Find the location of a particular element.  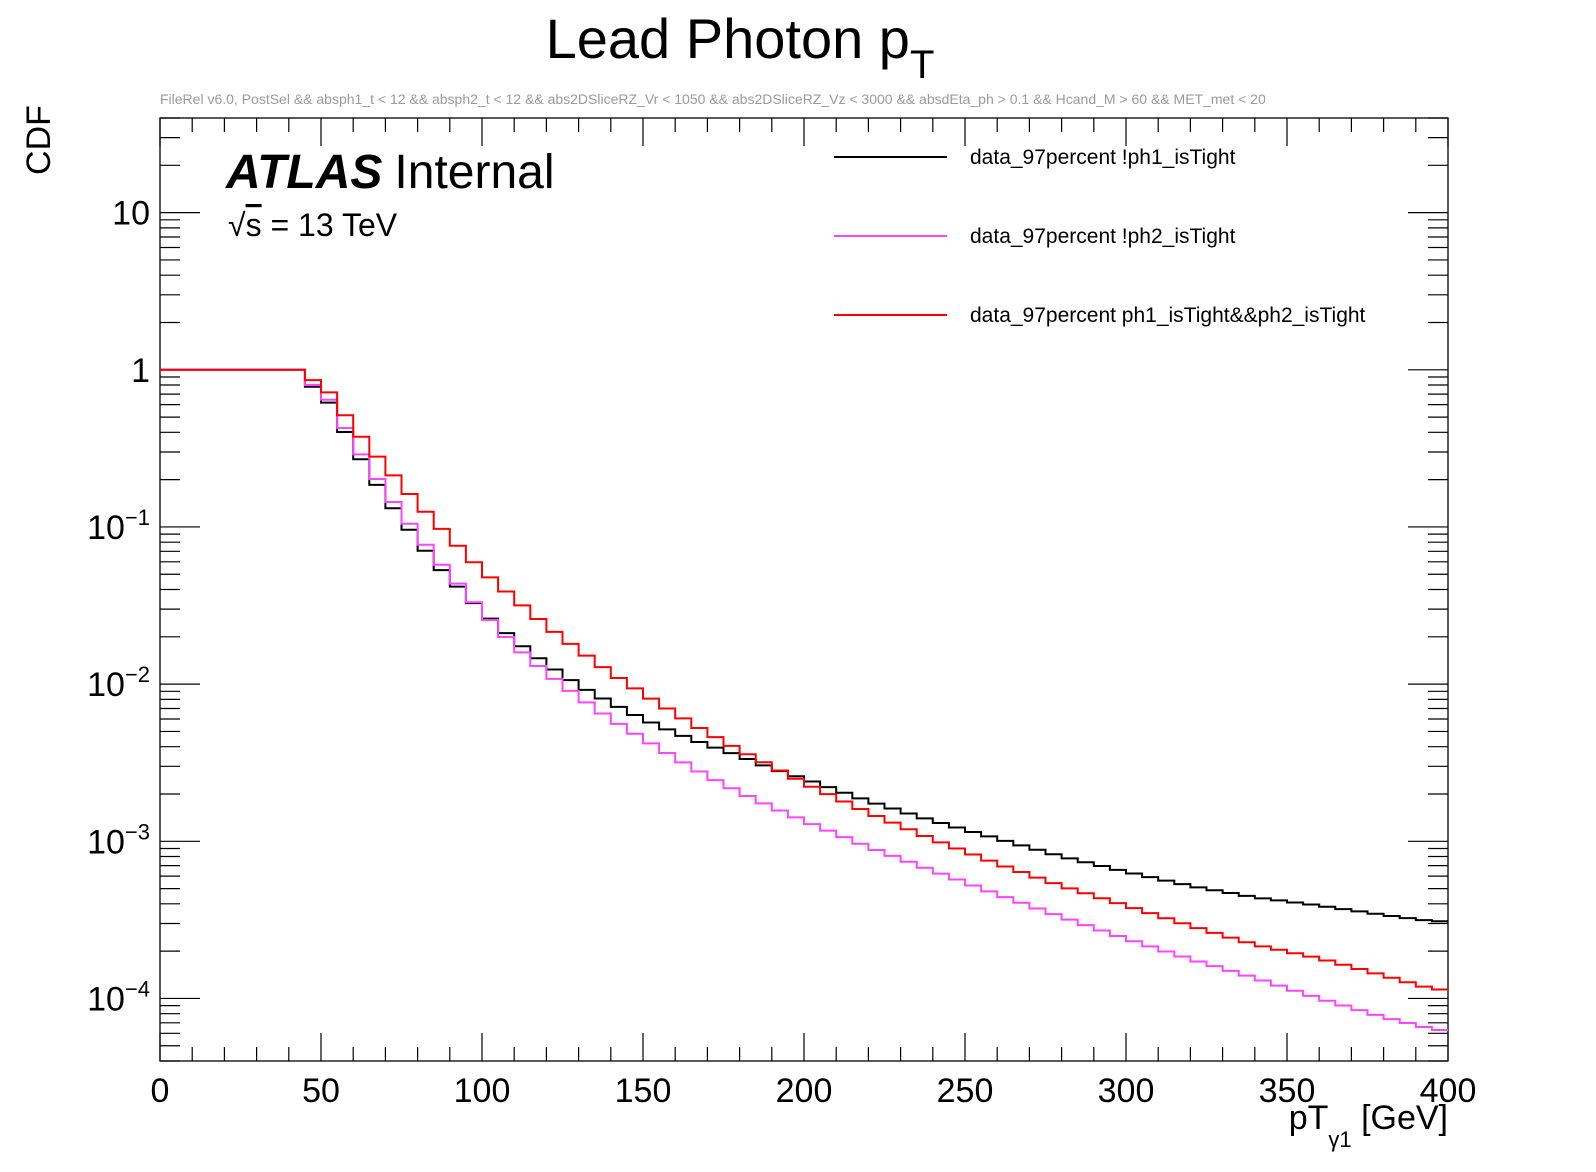

x-tick-label: 50 is located at coordinates (321, 1091).